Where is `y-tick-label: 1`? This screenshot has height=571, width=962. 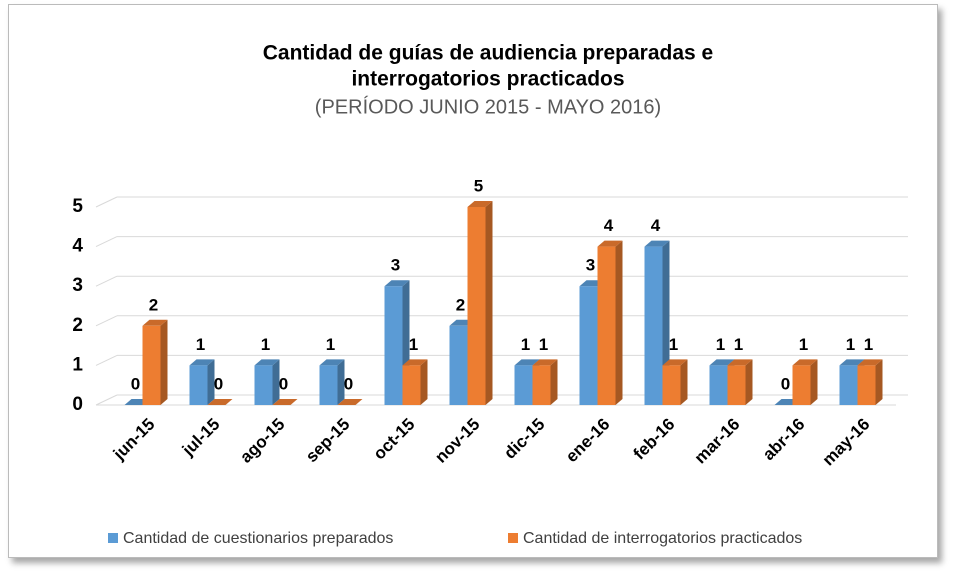 y-tick-label: 1 is located at coordinates (77, 364).